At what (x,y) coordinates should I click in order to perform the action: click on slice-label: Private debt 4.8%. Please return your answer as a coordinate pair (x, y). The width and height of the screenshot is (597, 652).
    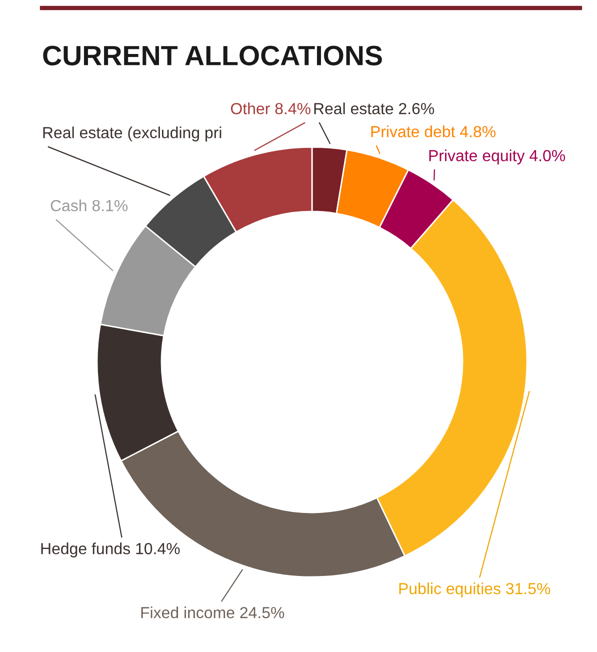
    Looking at the image, I should click on (433, 132).